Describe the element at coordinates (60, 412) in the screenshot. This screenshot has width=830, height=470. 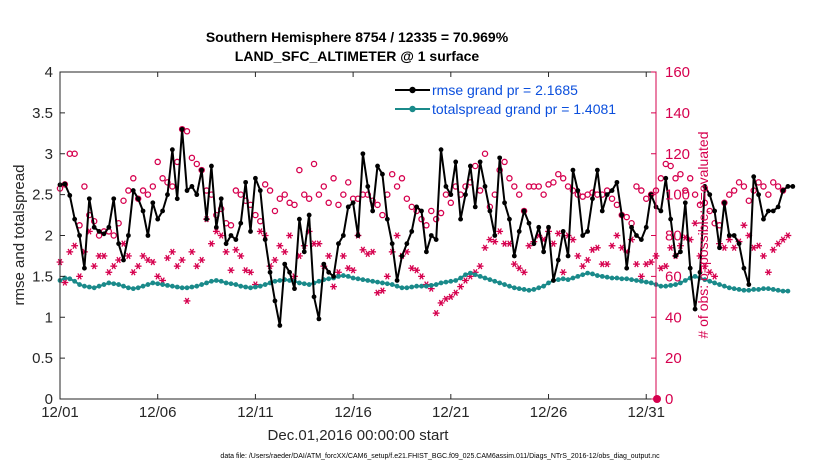
I see `x-tick-label: 12/01` at that location.